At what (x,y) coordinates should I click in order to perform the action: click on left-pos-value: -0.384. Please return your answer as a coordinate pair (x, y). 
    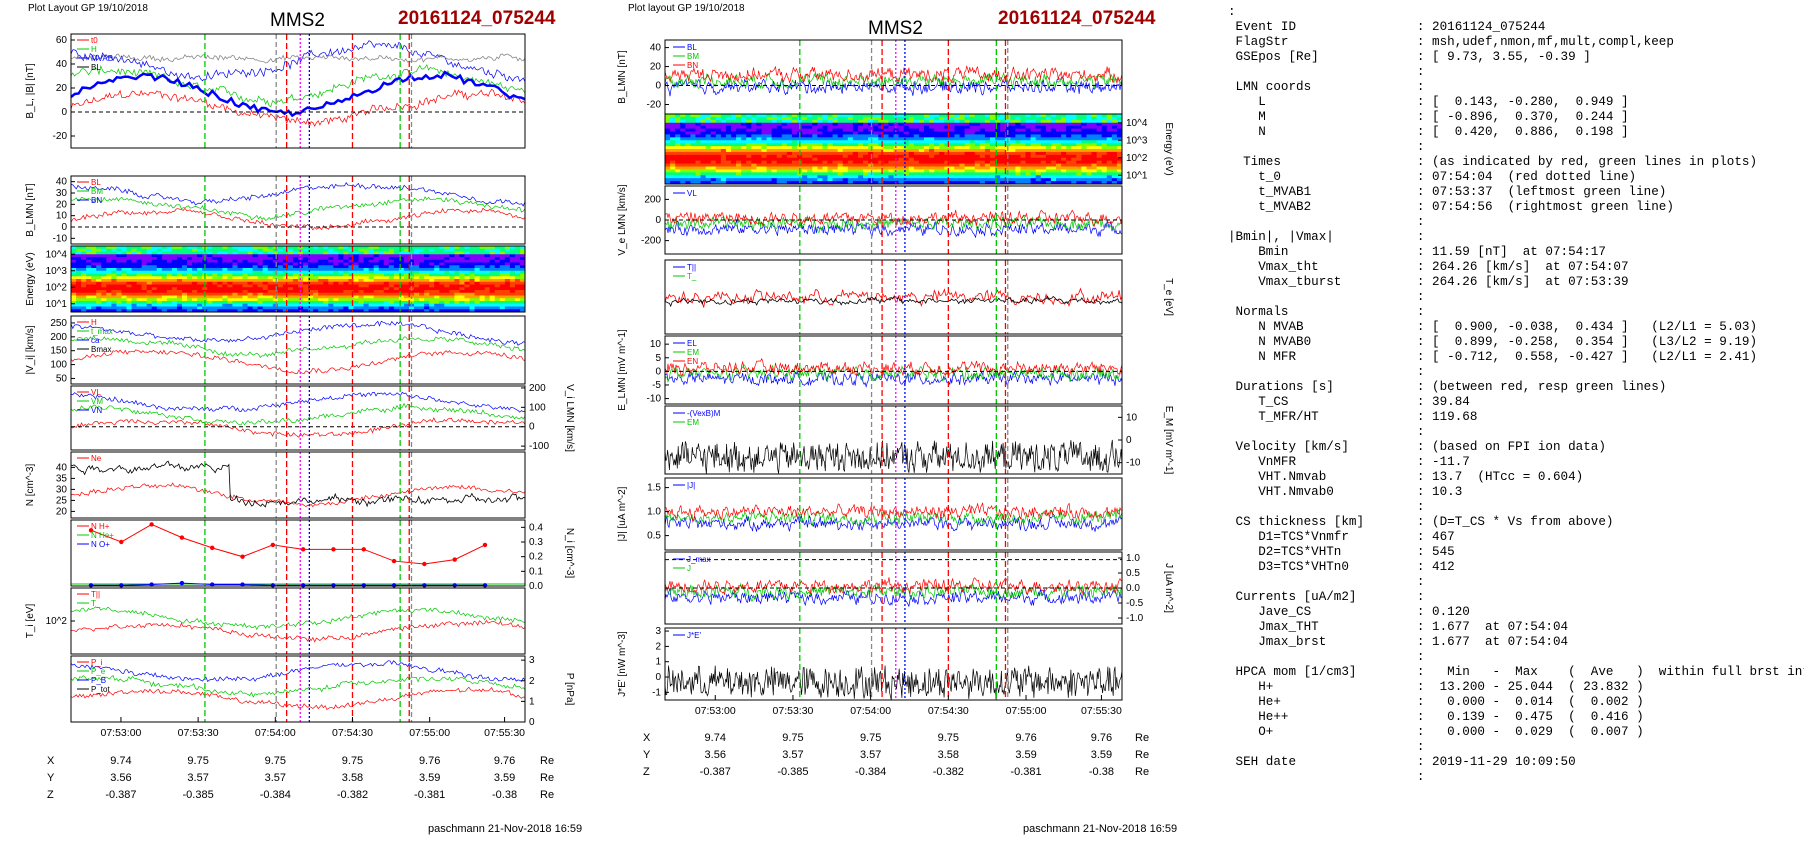
    Looking at the image, I should click on (275, 795).